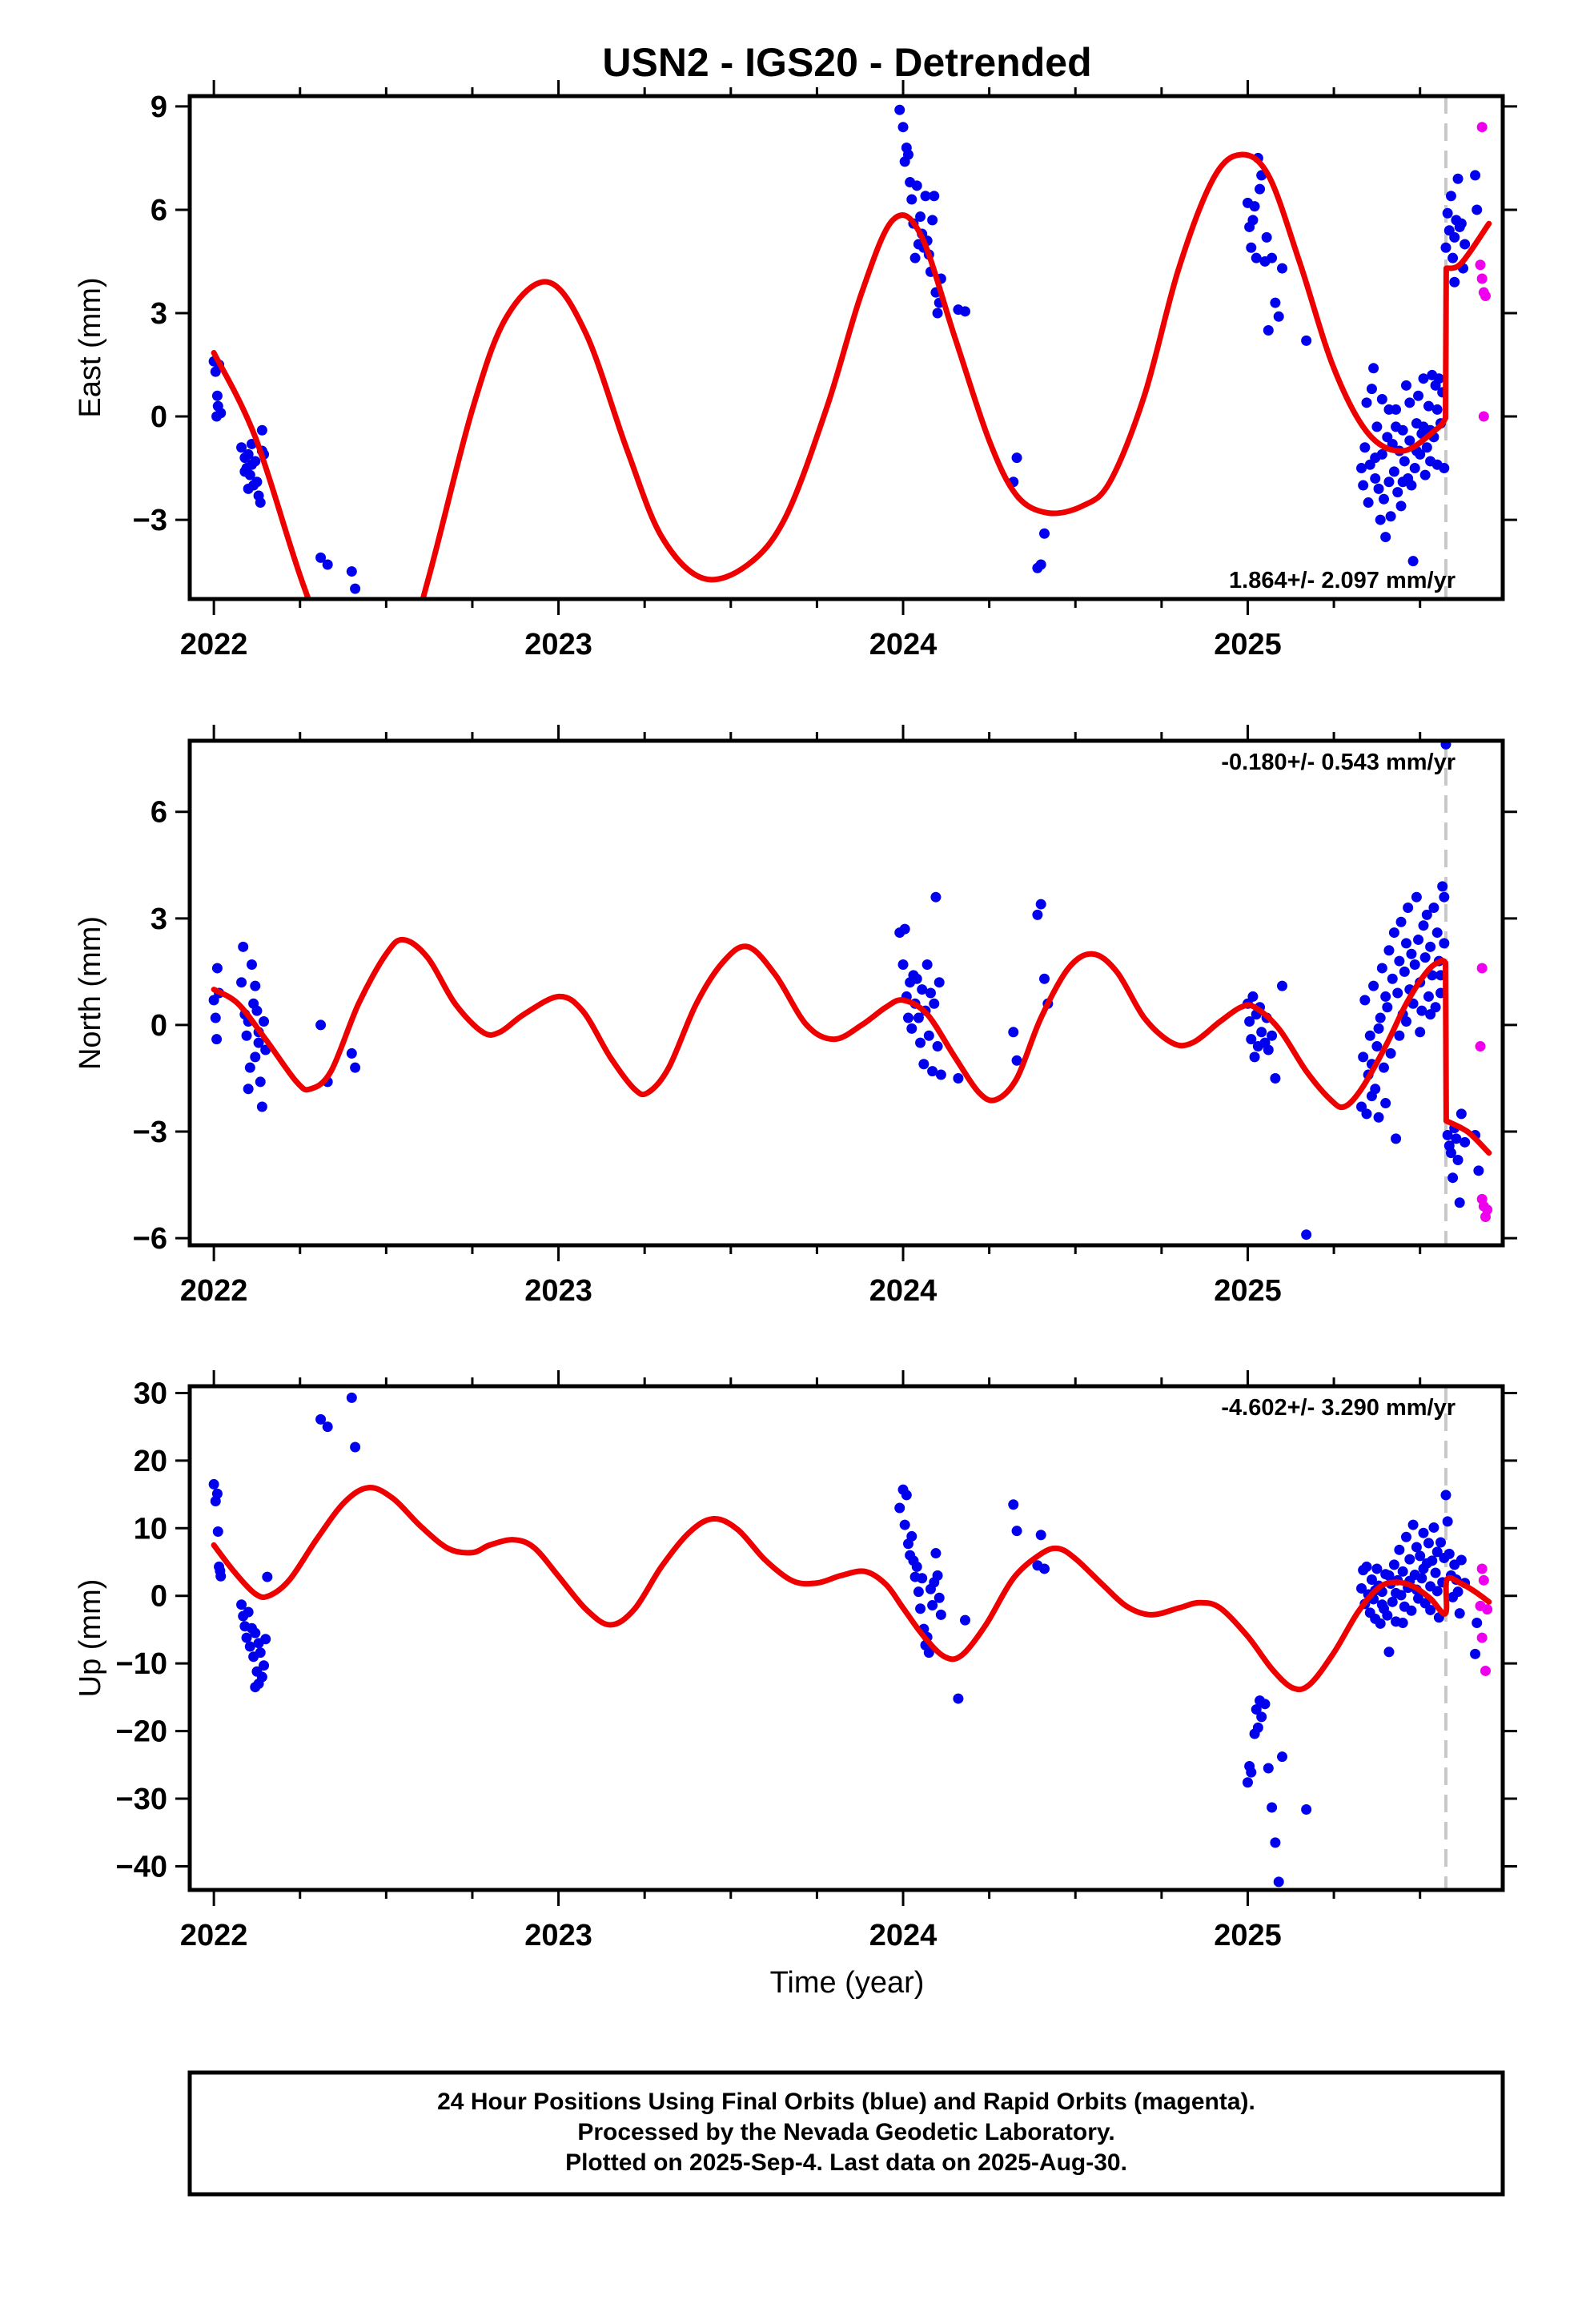 The height and width of the screenshot is (2324, 1582). I want to click on north-model-curve, so click(851, 1046).